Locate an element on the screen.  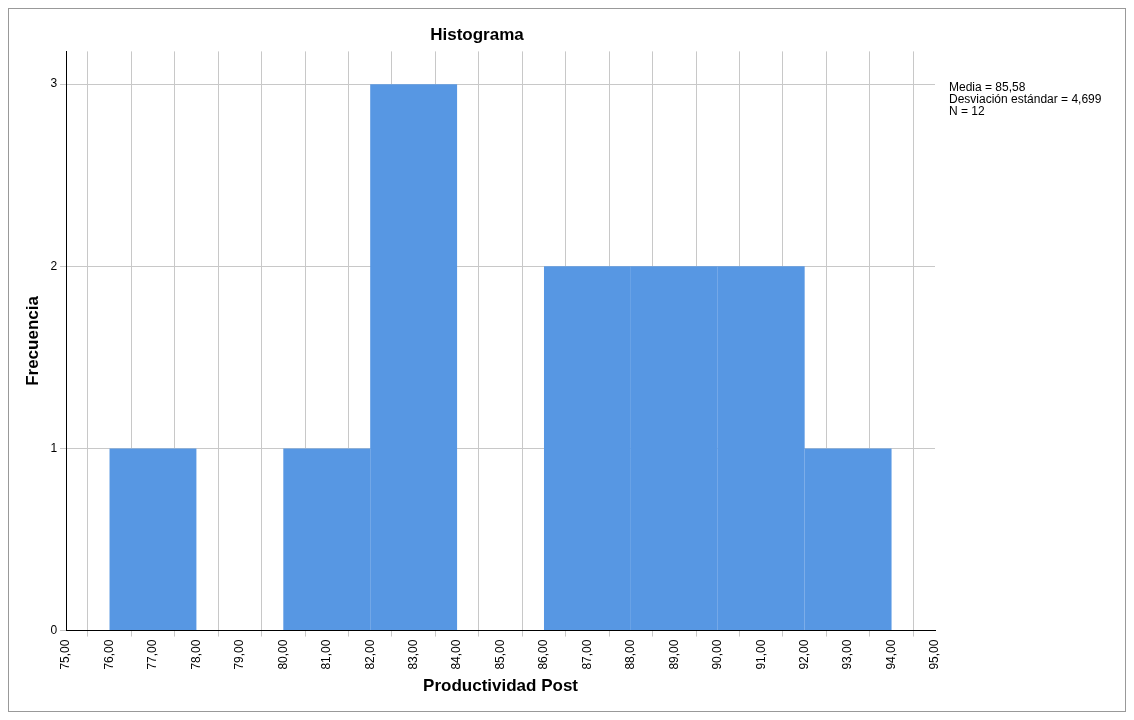
text: Desviación estándar = 4,699 is located at coordinates (1025, 98).